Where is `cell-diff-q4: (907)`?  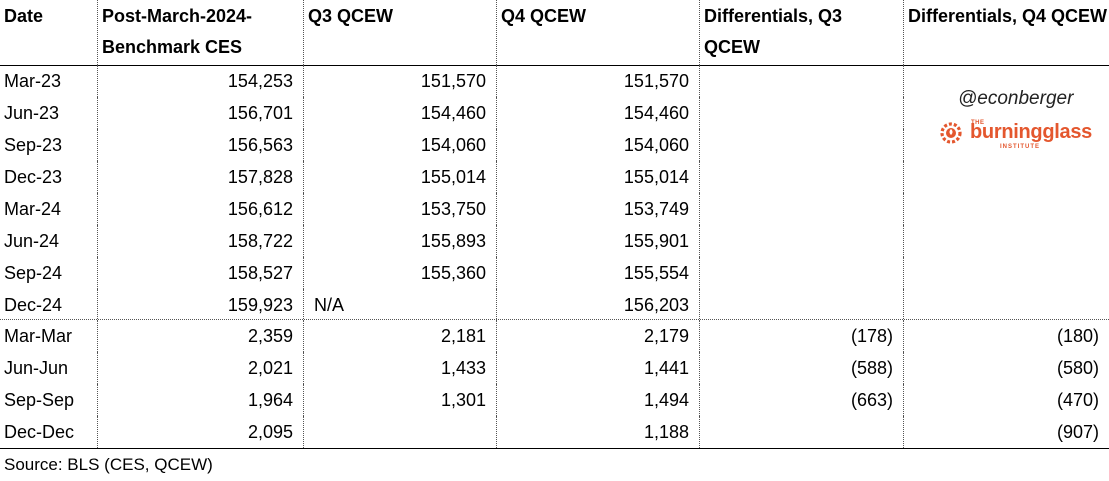
cell-diff-q4: (907) is located at coordinates (1006, 432).